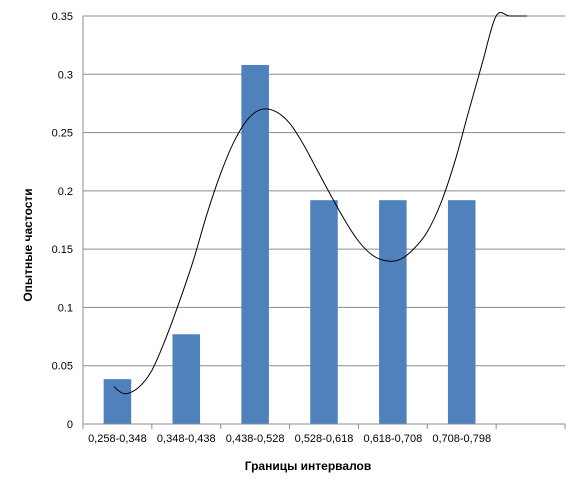 The image size is (576, 493). I want to click on y-tick-label: 0.2, so click(65, 192).